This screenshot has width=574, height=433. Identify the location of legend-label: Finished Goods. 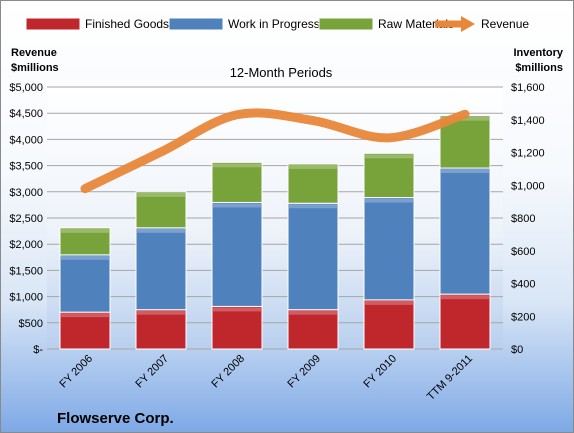
(127, 24).